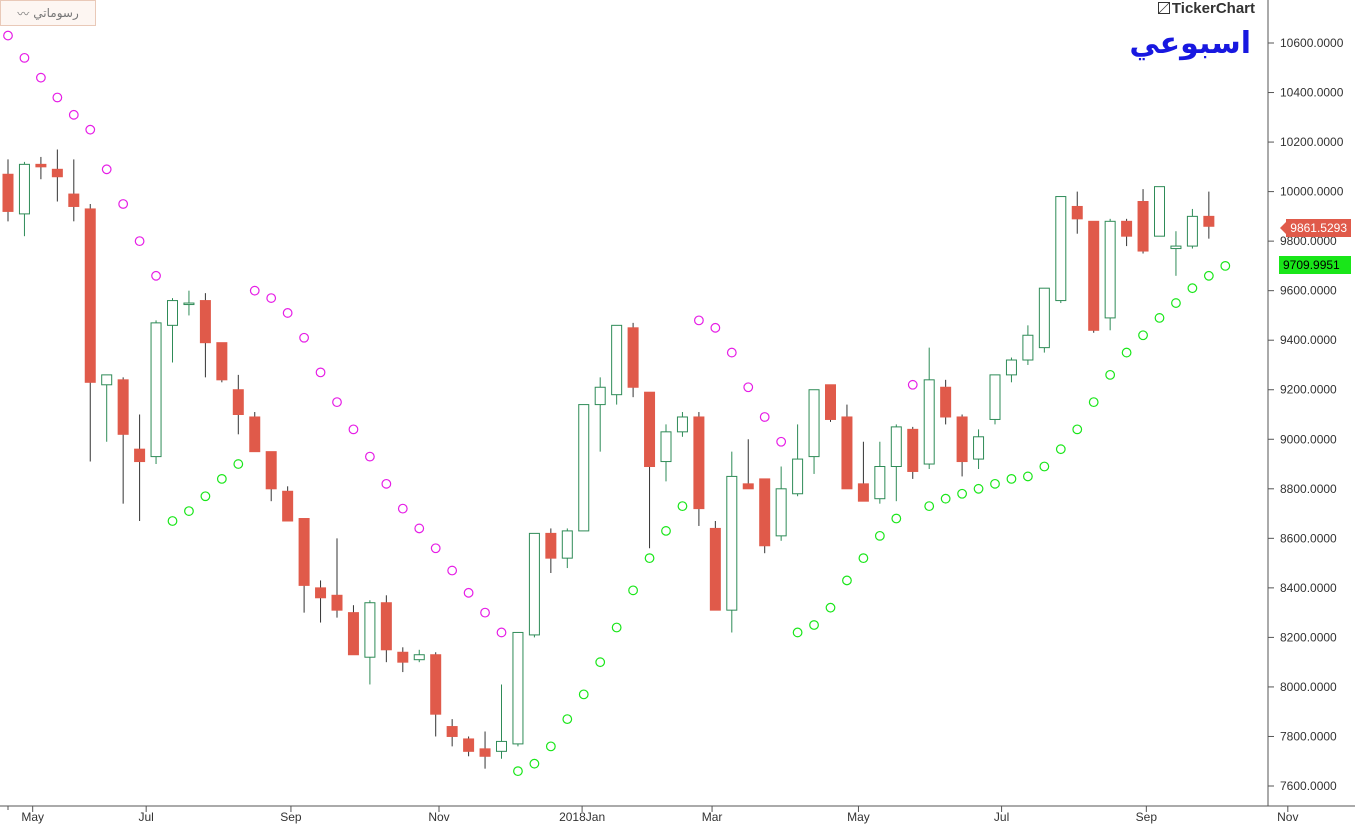 The height and width of the screenshot is (828, 1355). Describe the element at coordinates (858, 817) in the screenshot. I see `x-tick-label: May` at that location.